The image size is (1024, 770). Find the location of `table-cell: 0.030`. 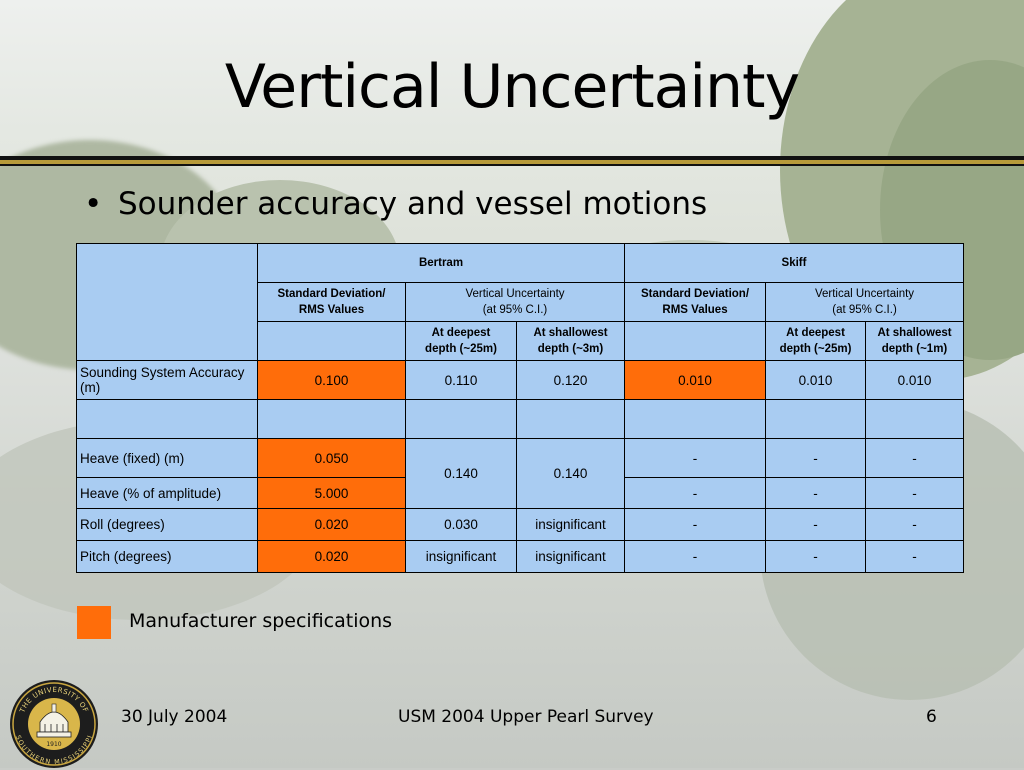

table-cell: 0.030 is located at coordinates (461, 524).